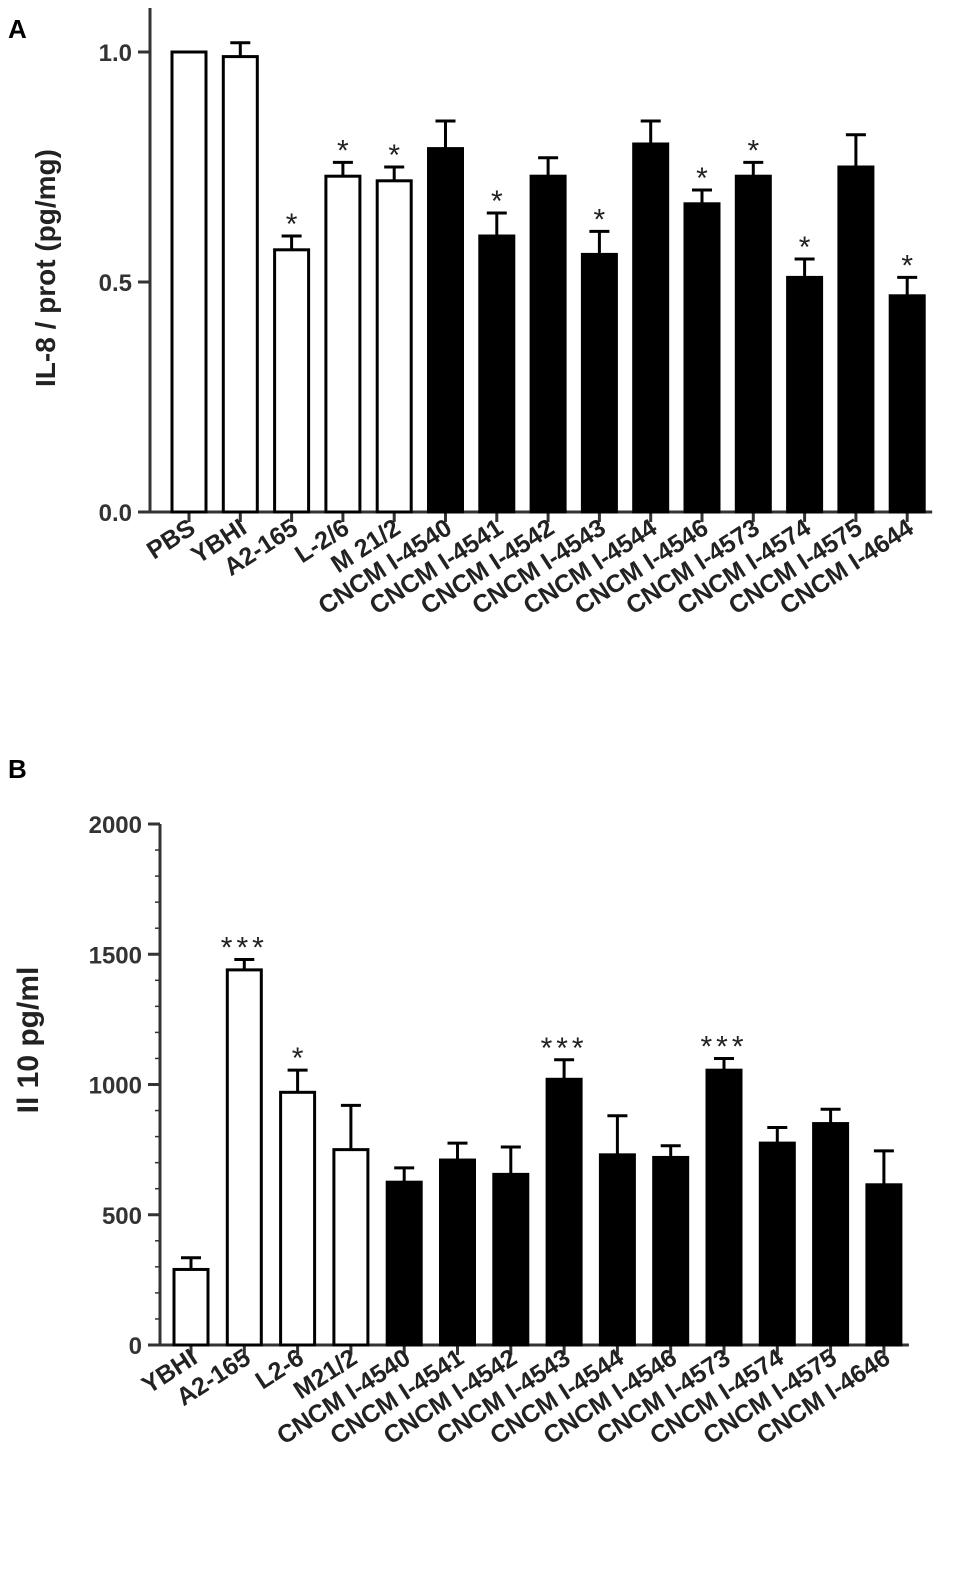 The height and width of the screenshot is (1575, 957). What do you see at coordinates (122, 1216) in the screenshot?
I see `y-tick-label: 500` at bounding box center [122, 1216].